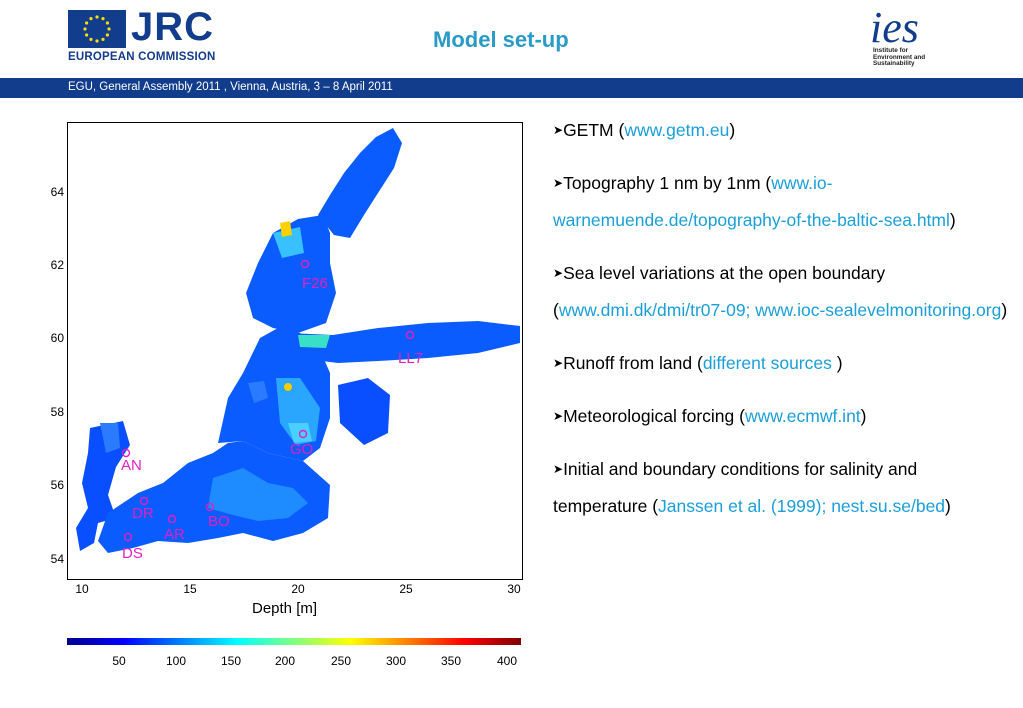 Image resolution: width=1023 pixels, height=708 pixels. Describe the element at coordinates (654, 416) in the screenshot. I see `bullet-text: Meteorological forcing (` at that location.